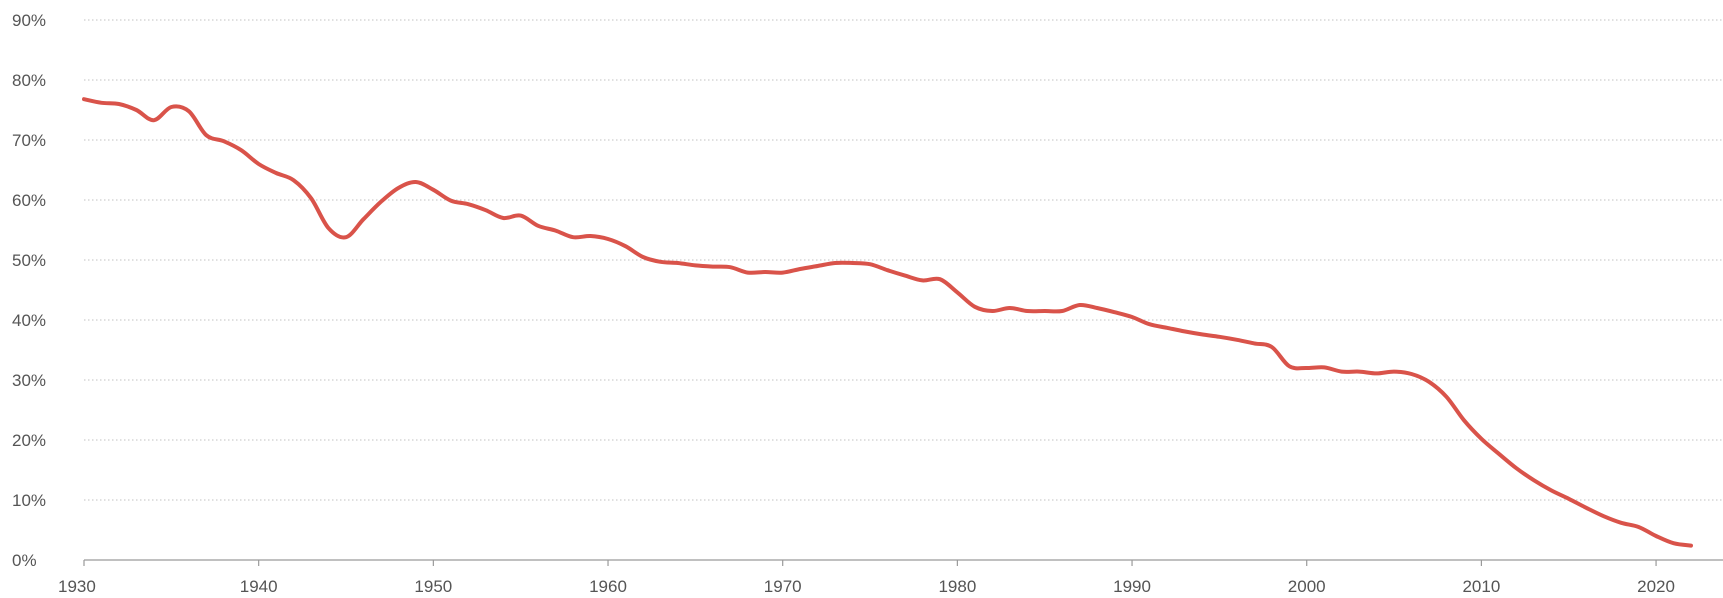  What do you see at coordinates (957, 586) in the screenshot?
I see `x-tick-label: 1980` at bounding box center [957, 586].